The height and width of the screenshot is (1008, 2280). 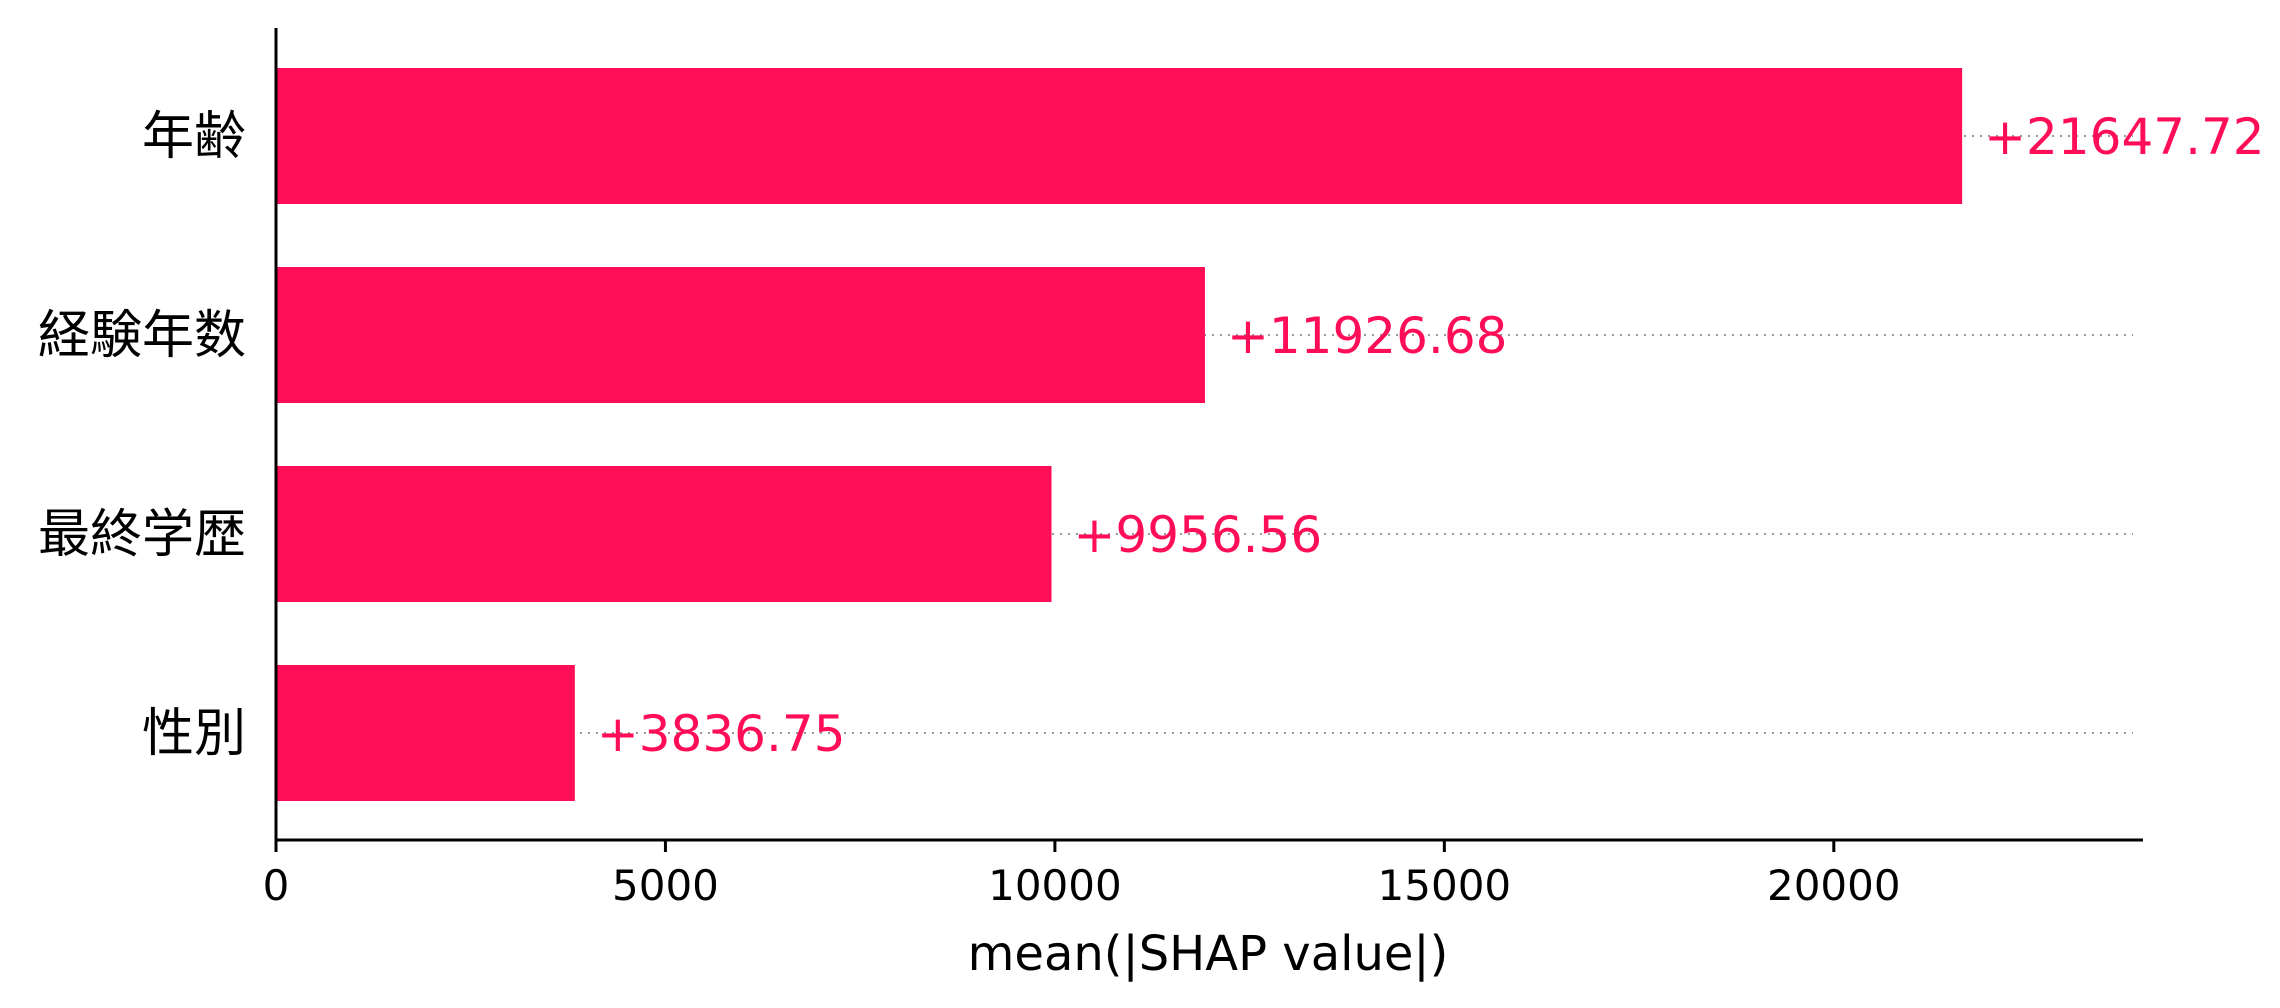 I want to click on value-label: +21647.72, so click(x=2124, y=137).